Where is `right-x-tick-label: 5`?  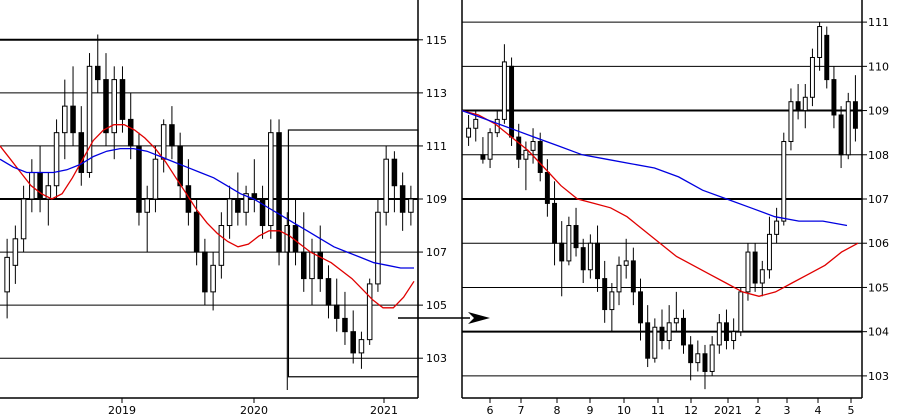
right-x-tick-label: 5 is located at coordinates (851, 410).